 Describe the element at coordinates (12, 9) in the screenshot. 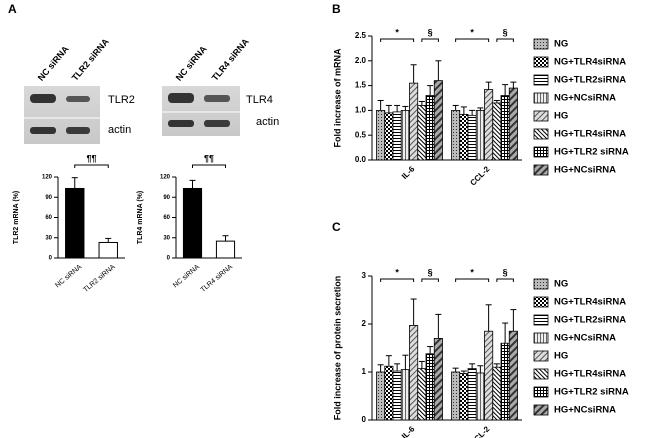

I see `panel-label: A` at that location.